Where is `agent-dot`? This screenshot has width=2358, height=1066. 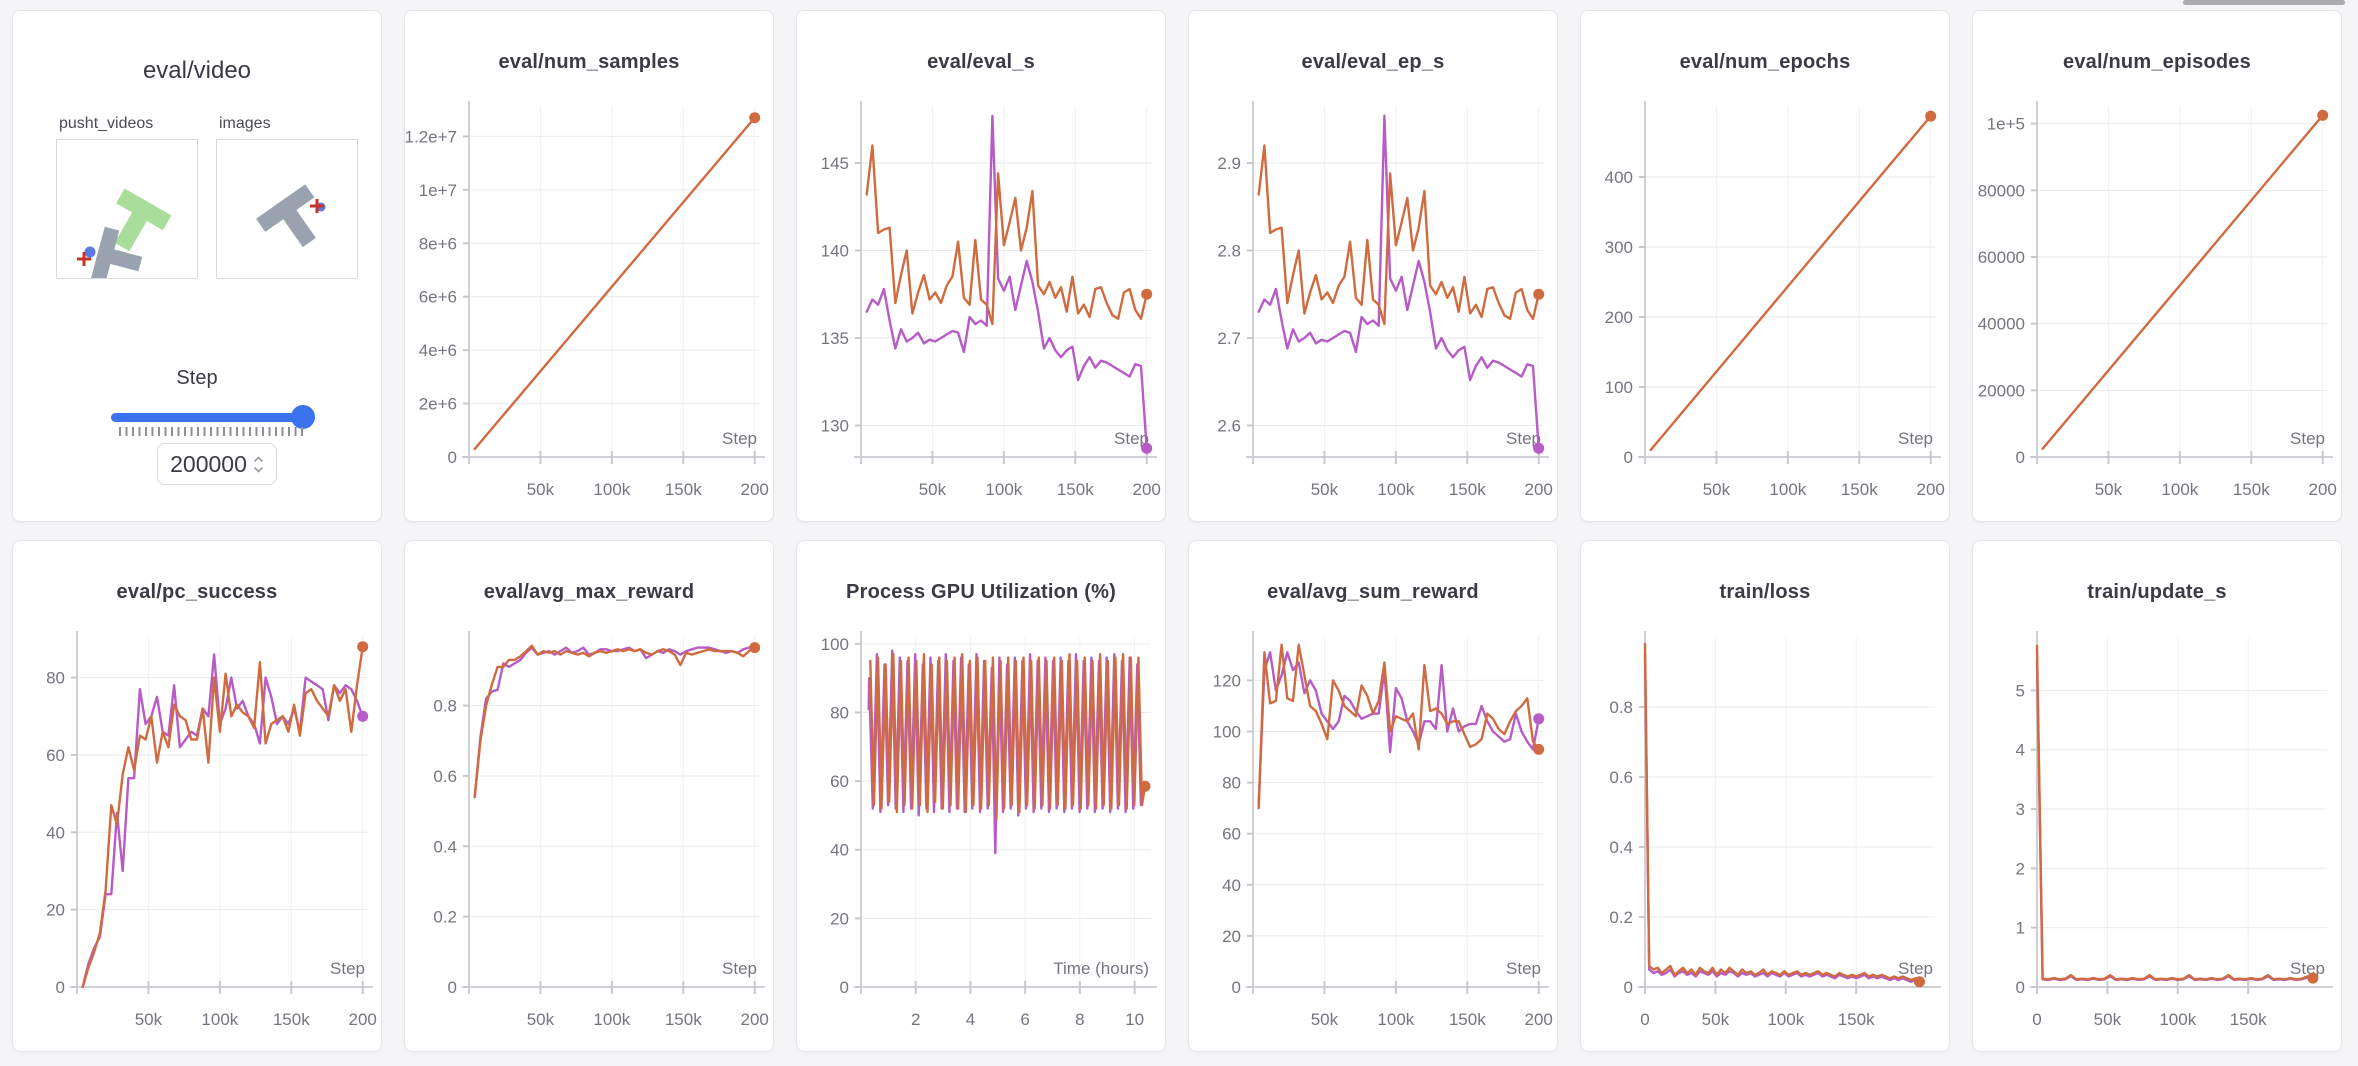
agent-dot is located at coordinates (90, 252).